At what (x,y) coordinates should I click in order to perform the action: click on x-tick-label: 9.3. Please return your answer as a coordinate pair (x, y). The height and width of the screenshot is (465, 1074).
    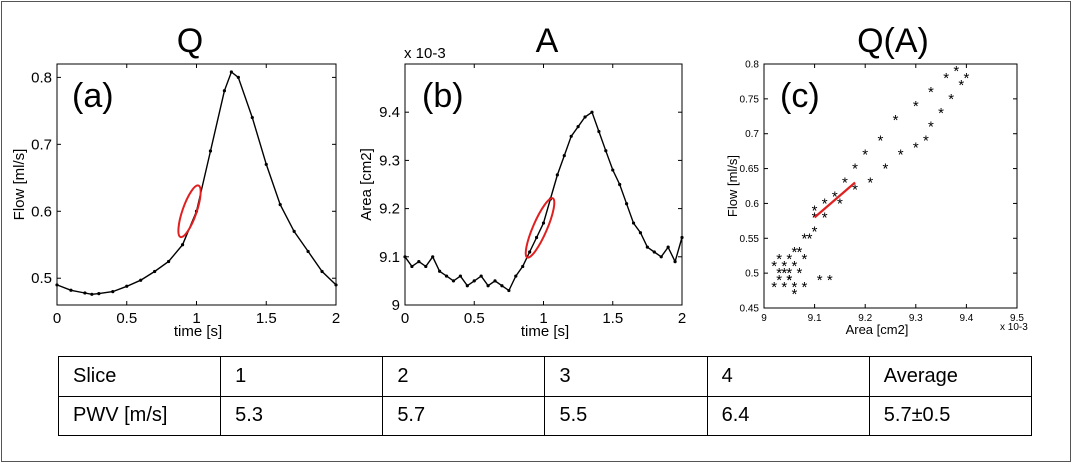
    Looking at the image, I should click on (916, 318).